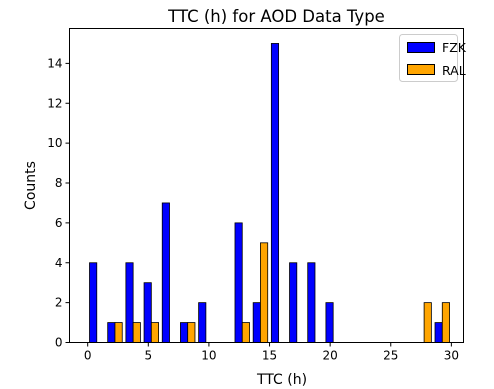 This screenshot has width=494, height=389. I want to click on y-tick-label: 2, so click(59, 303).